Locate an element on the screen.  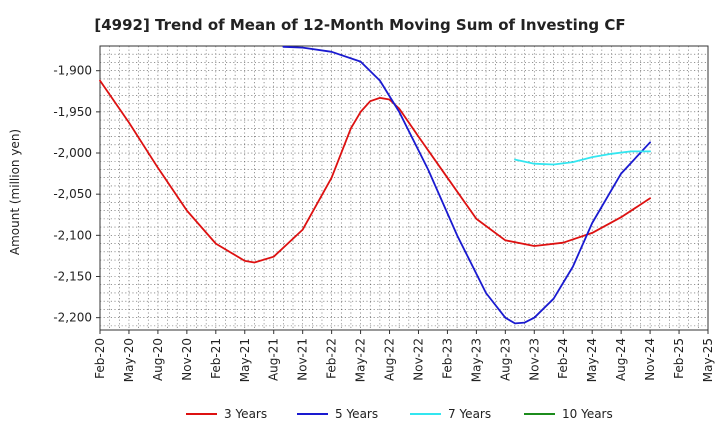
x-tick-label: Aug-20 is located at coordinates (158, 359).